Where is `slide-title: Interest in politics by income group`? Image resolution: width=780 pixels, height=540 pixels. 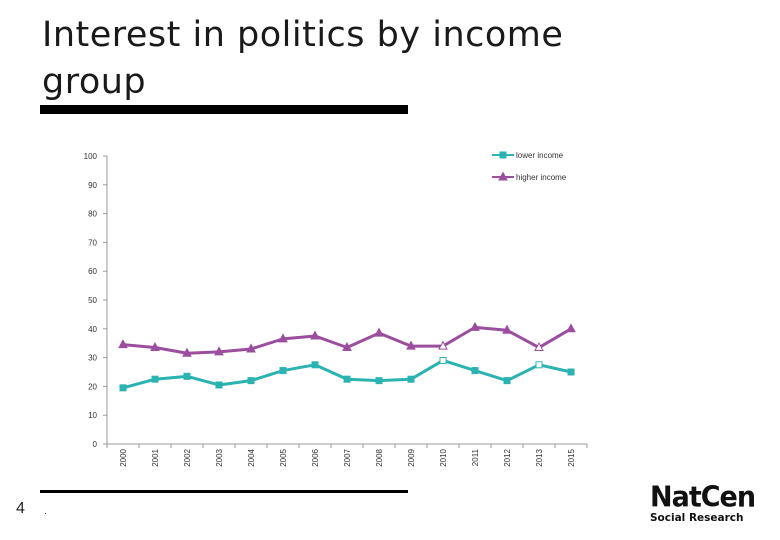
slide-title: Interest in politics by income group is located at coordinates (303, 58).